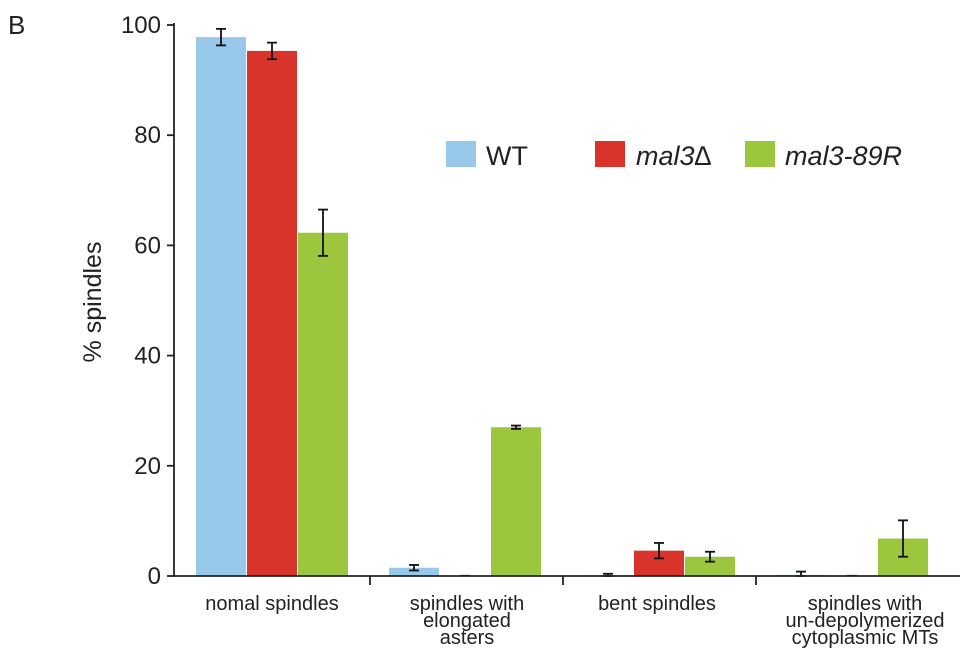 This screenshot has width=976, height=665. Describe the element at coordinates (467, 621) in the screenshot. I see `x-category-label: elongated` at that location.